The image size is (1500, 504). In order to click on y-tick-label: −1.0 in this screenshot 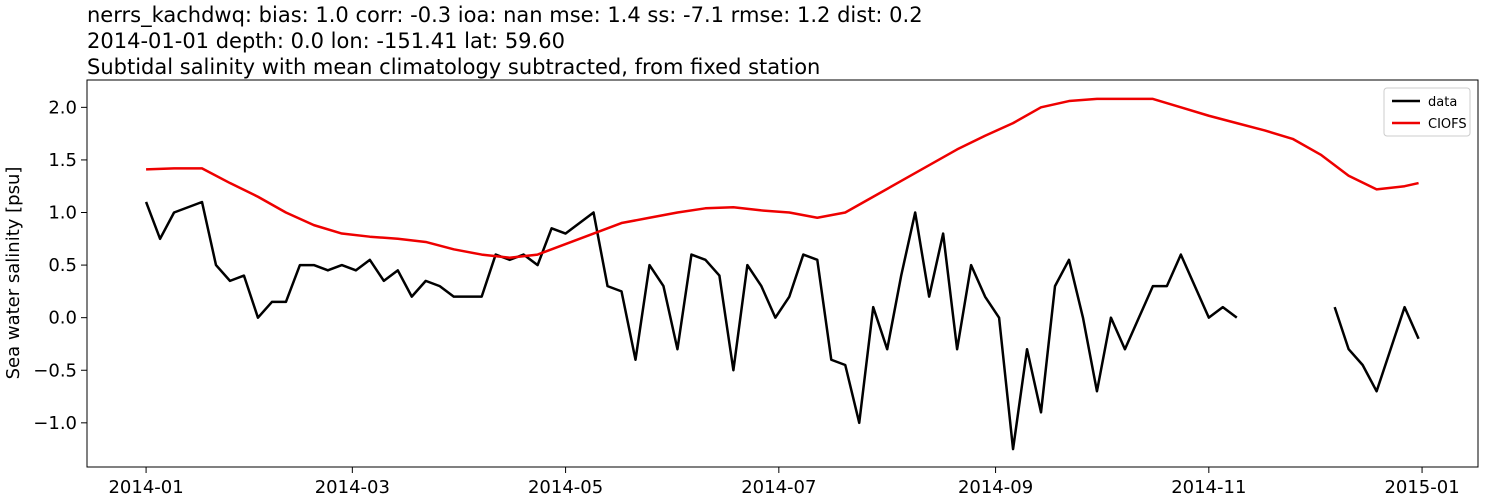, I will do `click(55, 423)`.